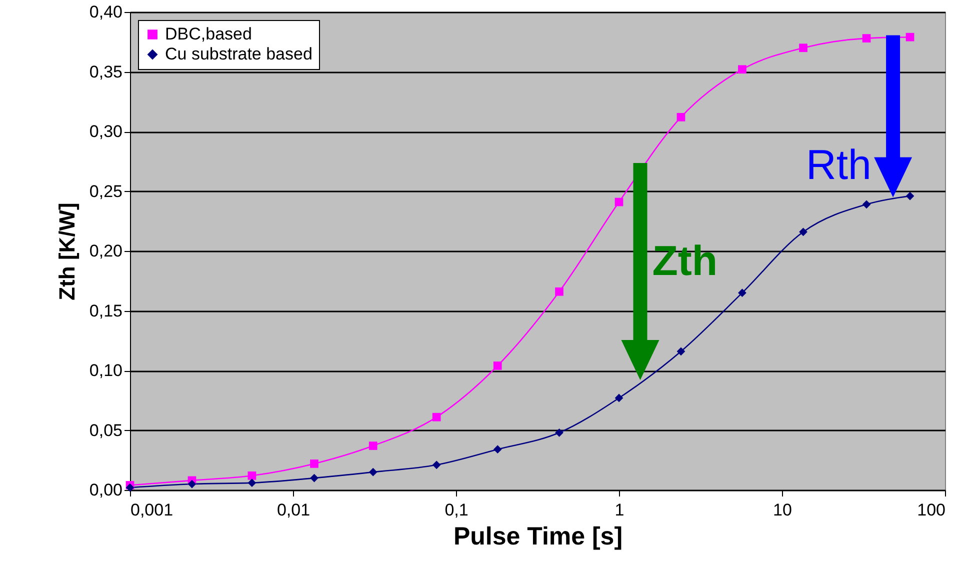 Image resolution: width=977 pixels, height=577 pixels. What do you see at coordinates (293, 510) in the screenshot?
I see `x-tick-label: 0,01` at bounding box center [293, 510].